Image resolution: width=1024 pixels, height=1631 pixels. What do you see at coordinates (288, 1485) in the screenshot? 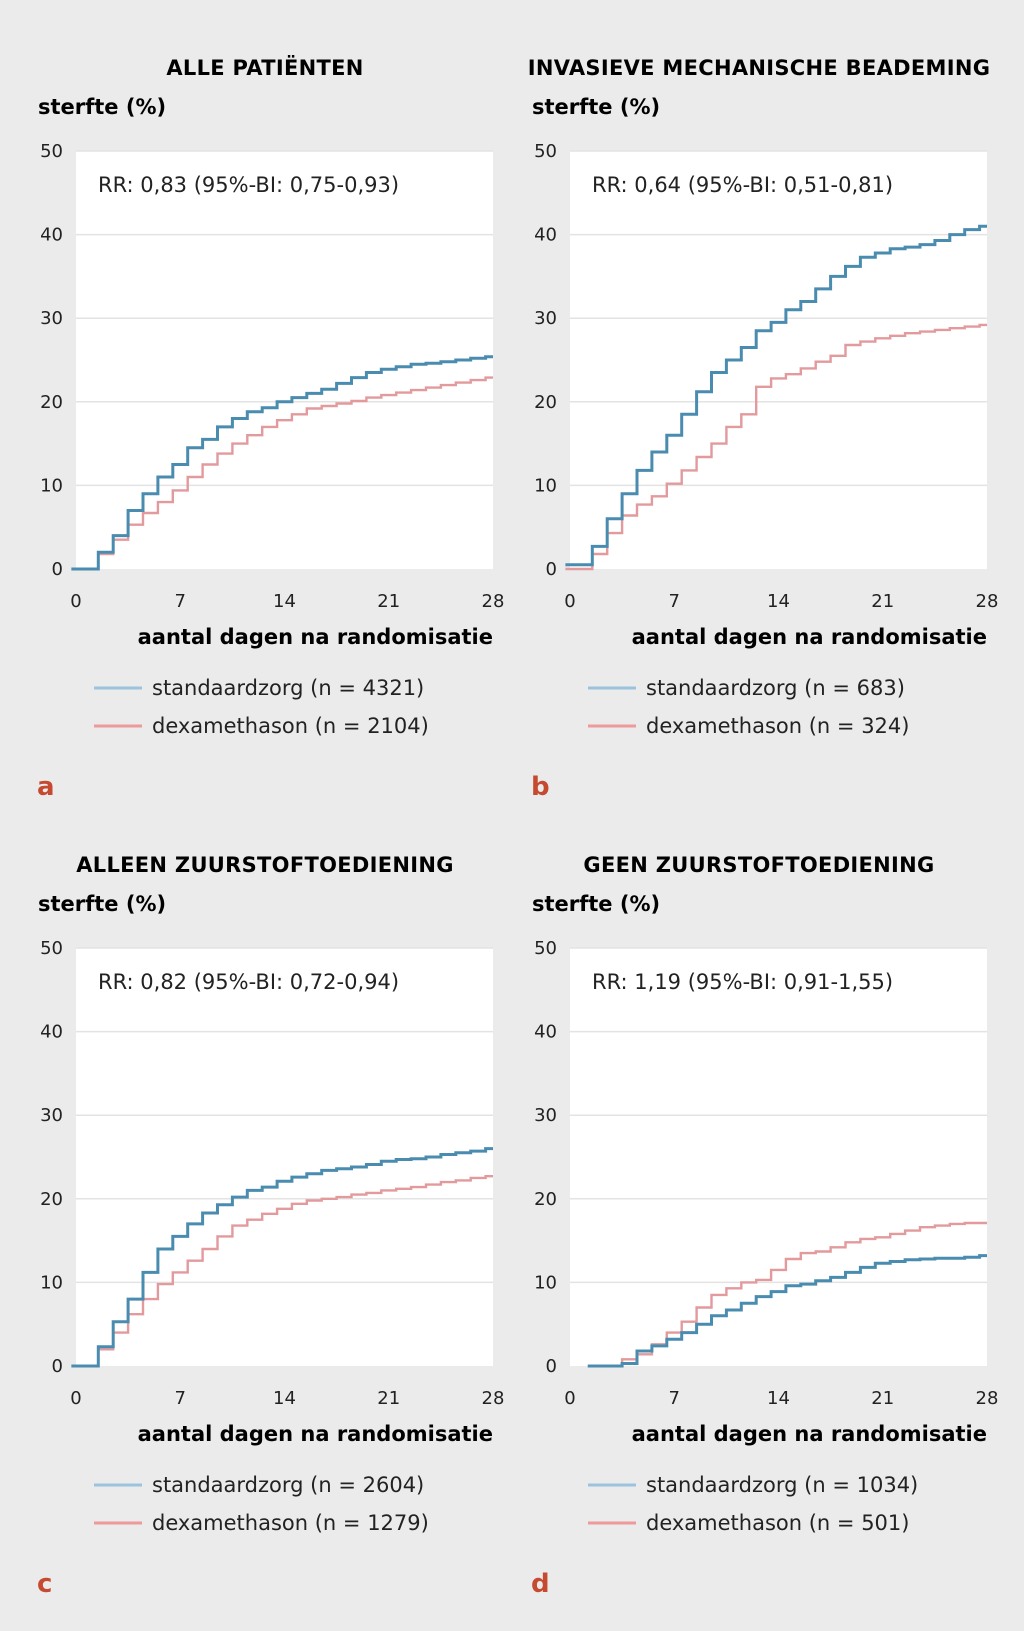
I see `legend-entry: standaardzorg (n = 2604)` at bounding box center [288, 1485].